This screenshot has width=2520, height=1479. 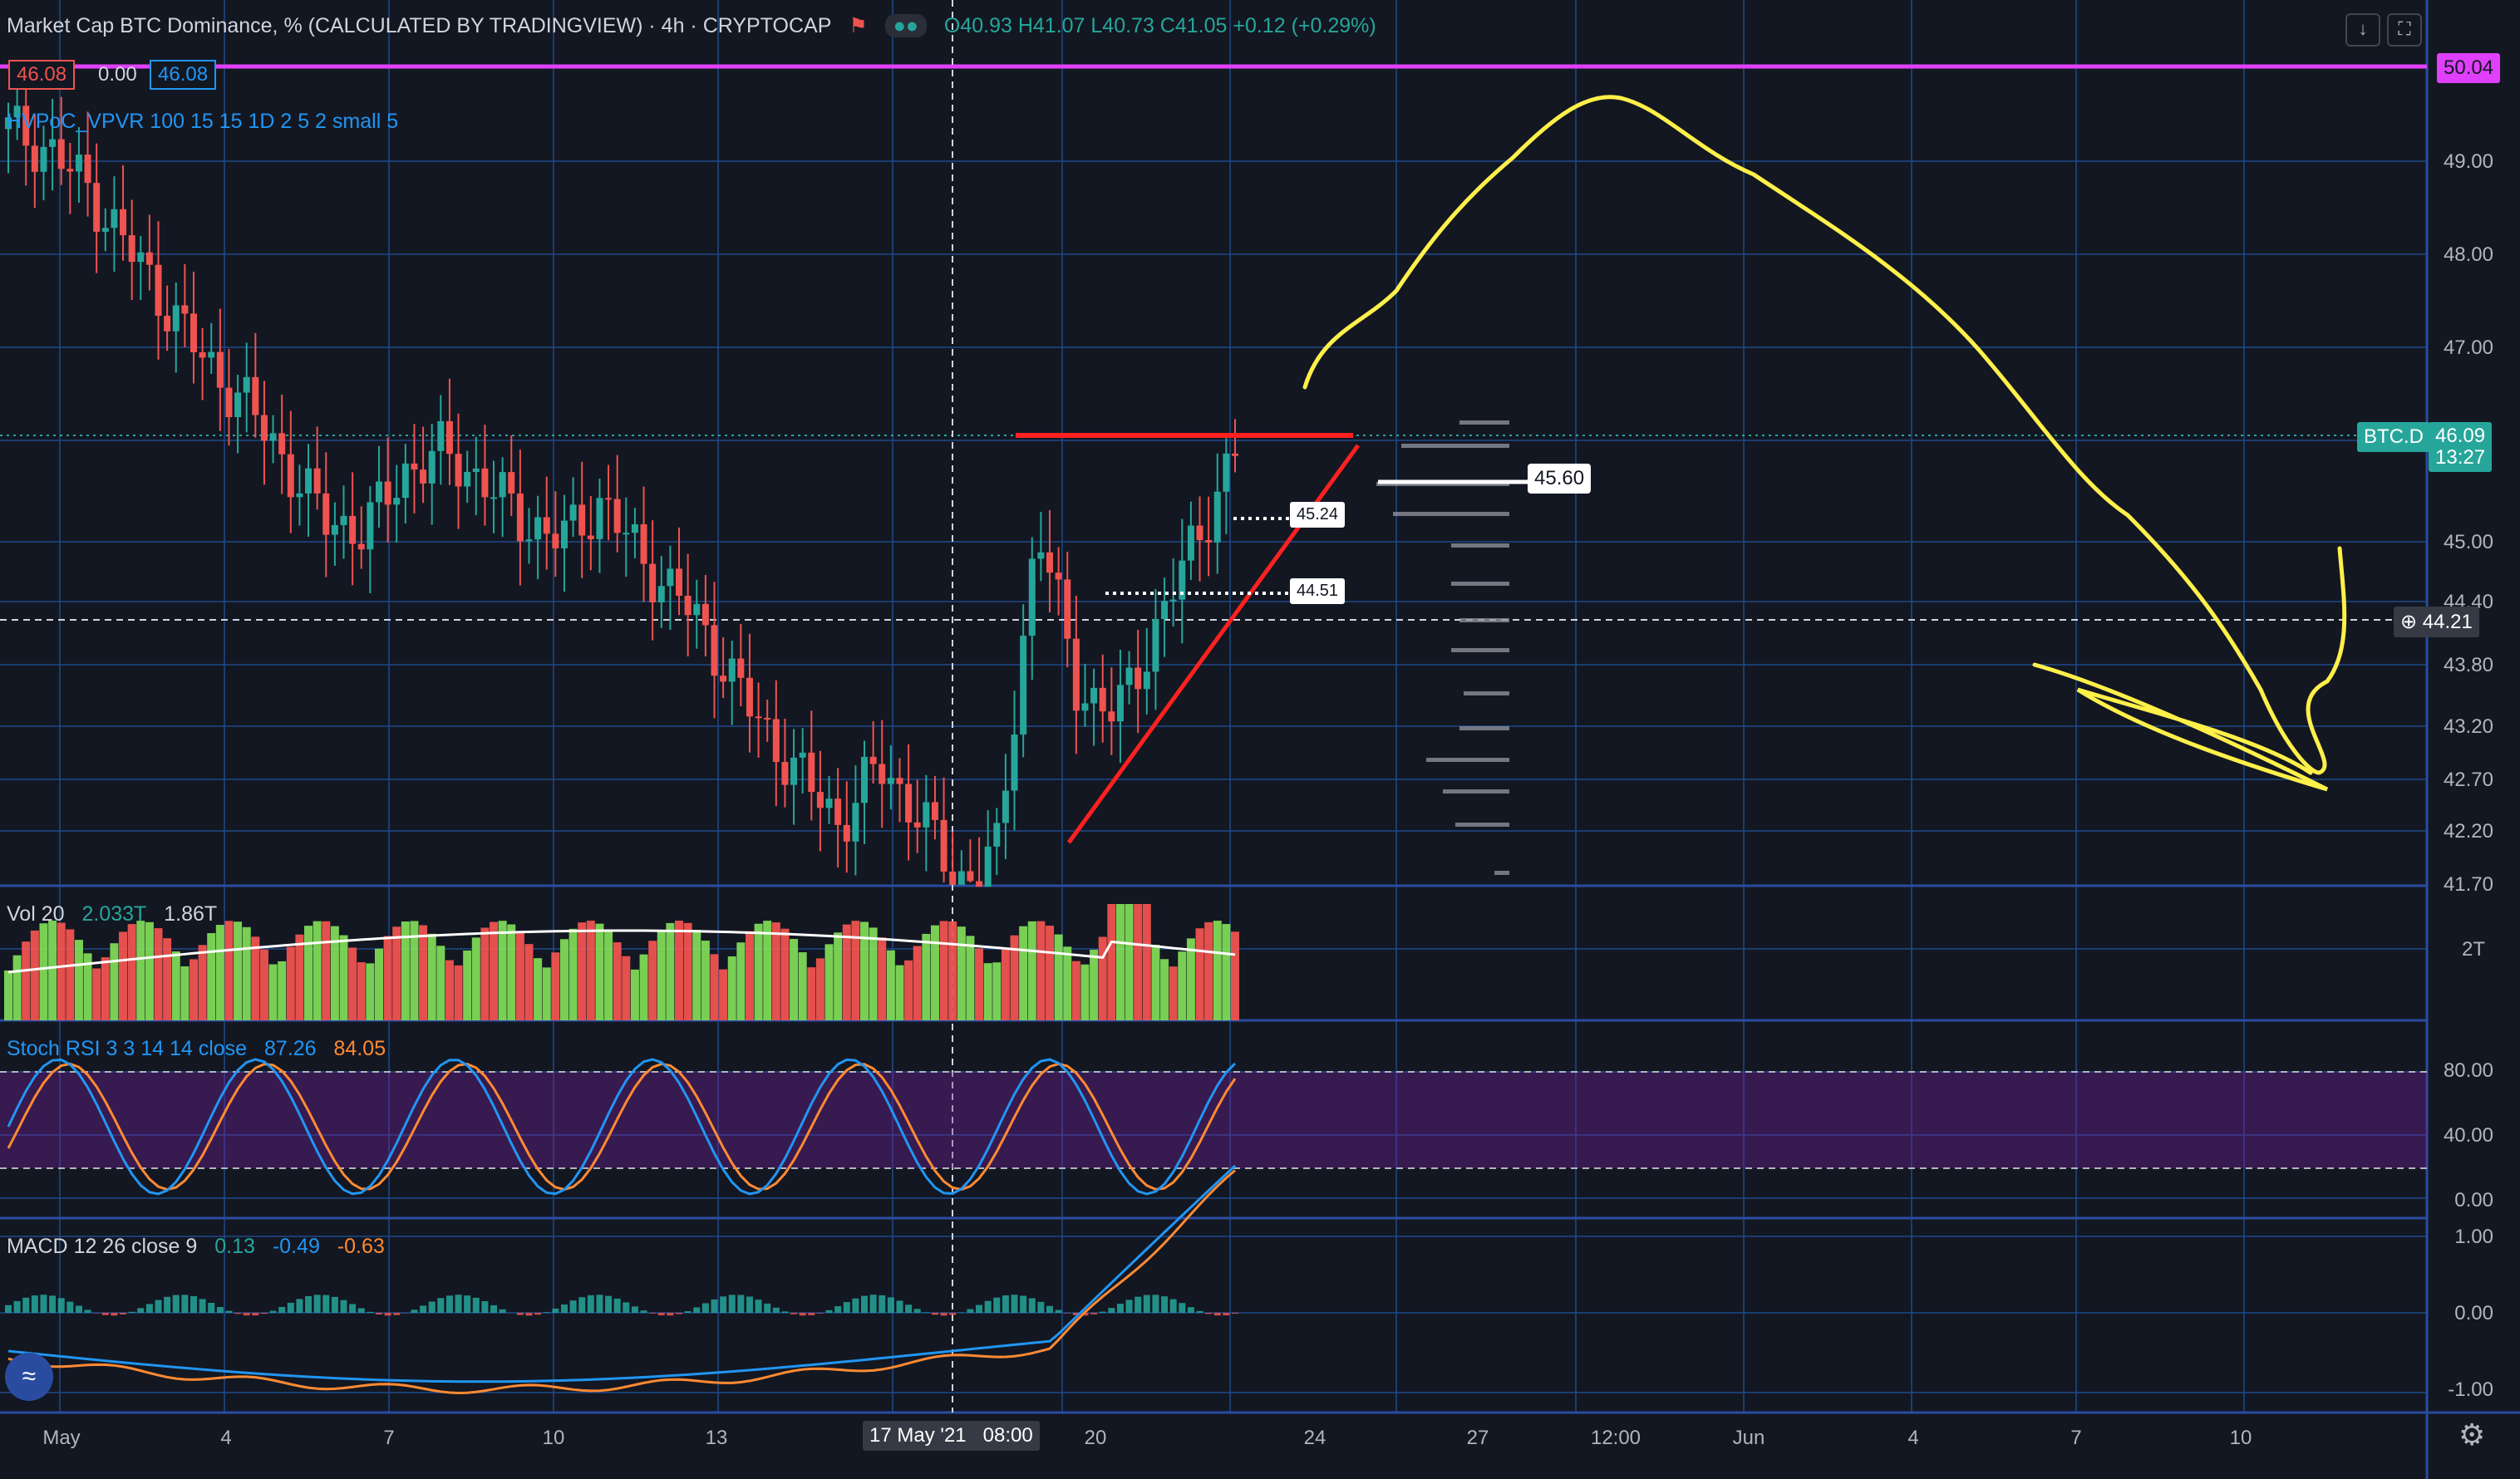 What do you see at coordinates (2468, 254) in the screenshot?
I see `price-tick-label: 48.00` at bounding box center [2468, 254].